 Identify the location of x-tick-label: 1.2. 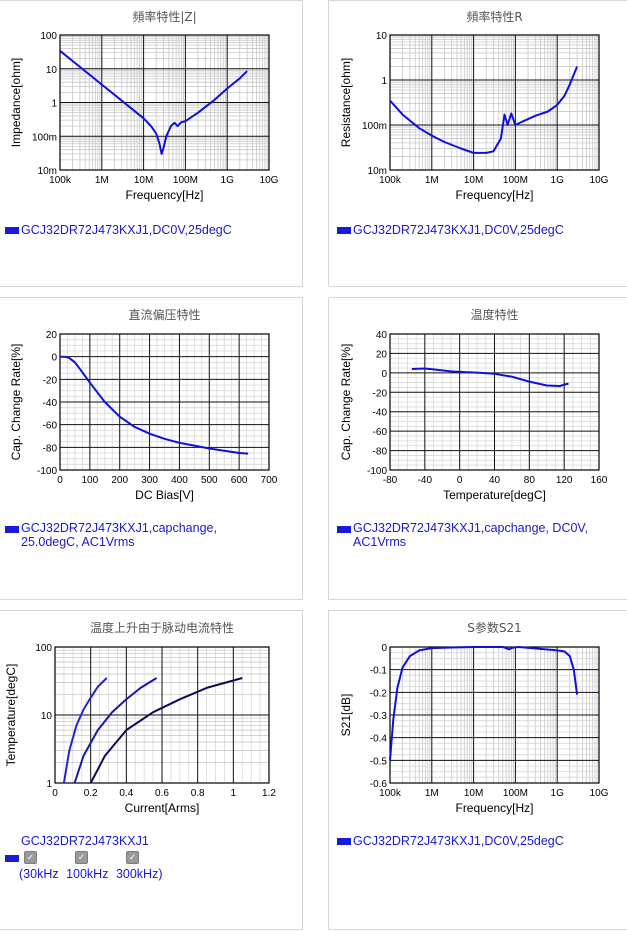
(269, 793).